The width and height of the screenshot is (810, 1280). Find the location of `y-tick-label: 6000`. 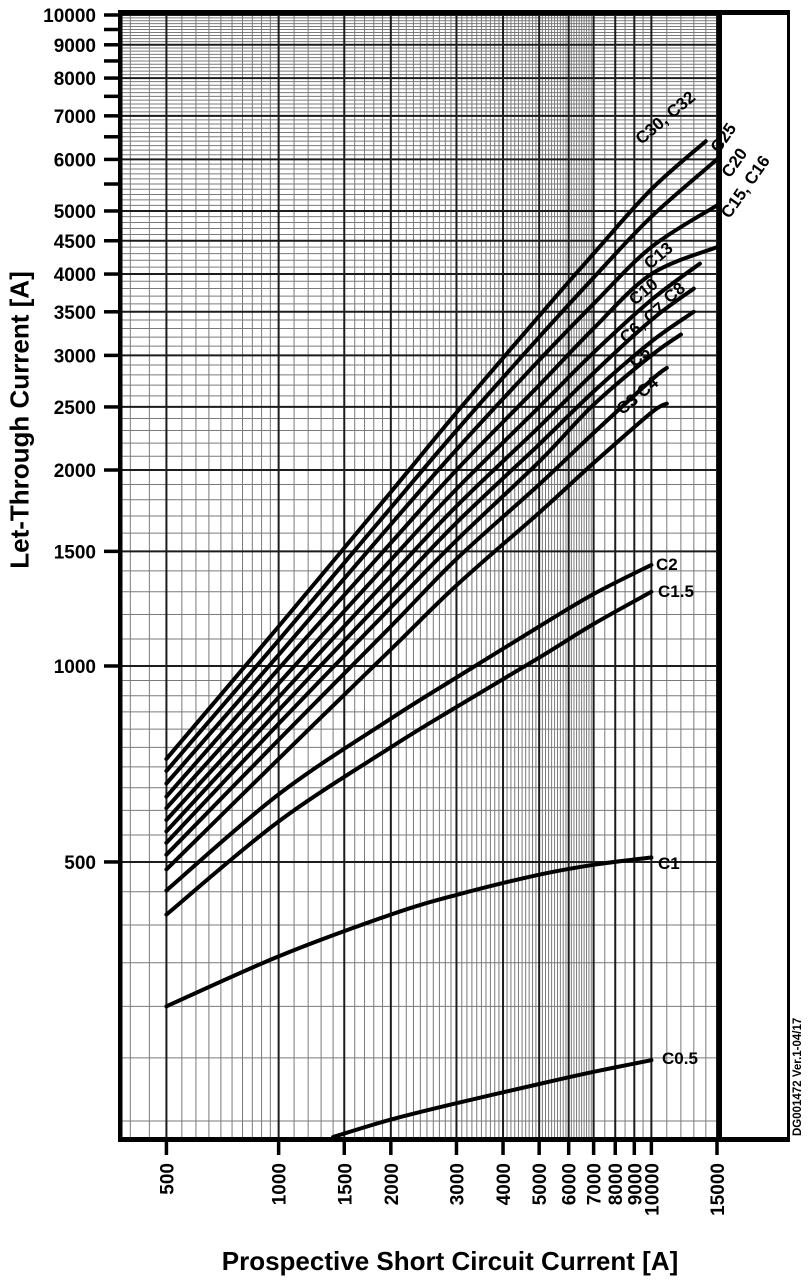

y-tick-label: 6000 is located at coordinates (75, 160).